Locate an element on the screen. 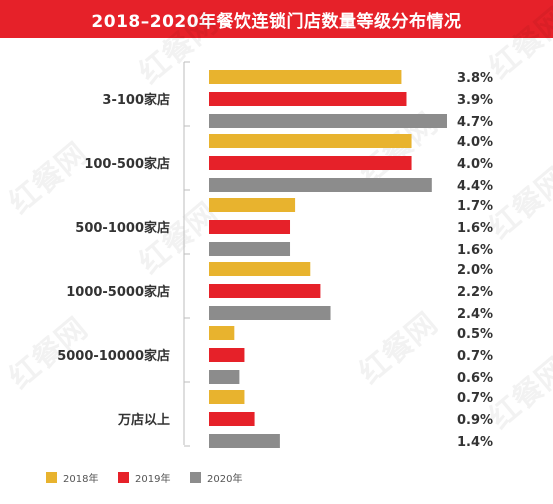  category-label: 3-100家店 is located at coordinates (136, 100).